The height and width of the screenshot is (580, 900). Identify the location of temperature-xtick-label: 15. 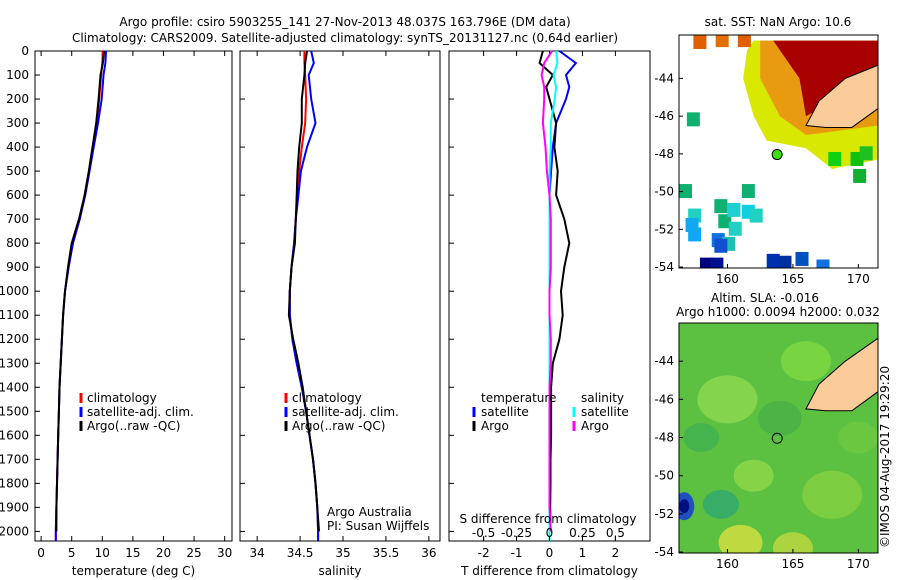
(132, 553).